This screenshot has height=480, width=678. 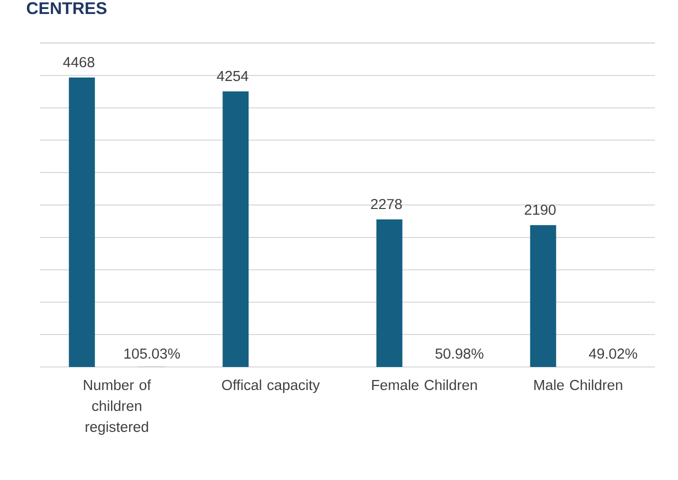 What do you see at coordinates (424, 385) in the screenshot?
I see `x-tick-label: Female Children` at bounding box center [424, 385].